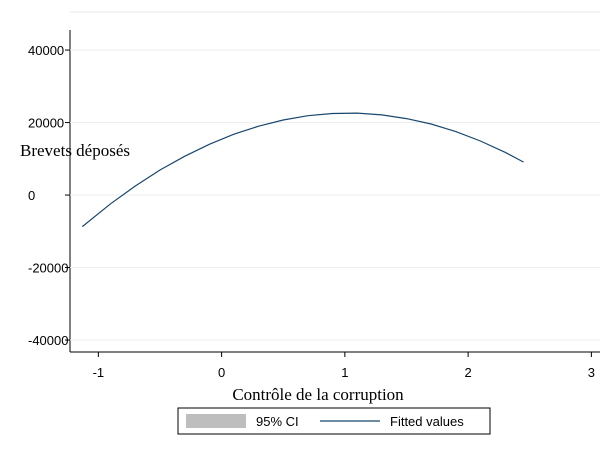  What do you see at coordinates (221, 372) in the screenshot?
I see `x-tick-label: 0` at bounding box center [221, 372].